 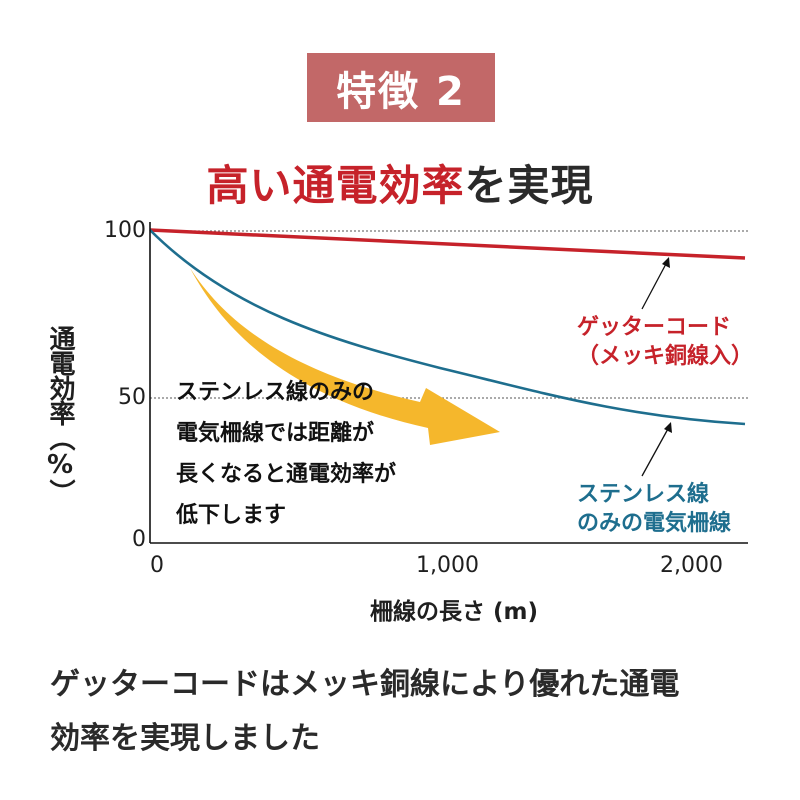 What do you see at coordinates (665, 342) in the screenshot?
I see `legend-getter-cord: ゲッターコード （メッキ銅線入）` at bounding box center [665, 342].